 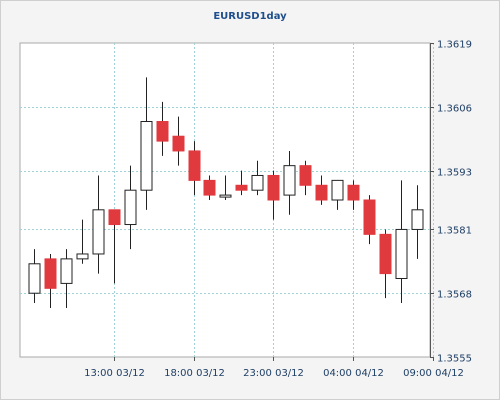 I want to click on x-tick-label: 04:00 04/12, so click(x=353, y=373).